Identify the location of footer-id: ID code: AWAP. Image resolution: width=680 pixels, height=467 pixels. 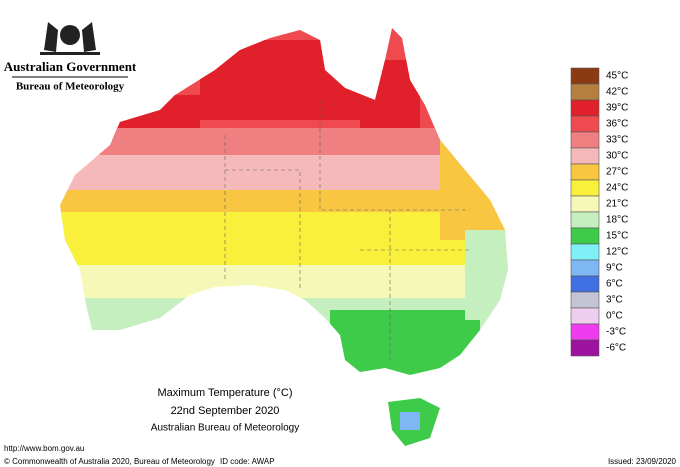
(247, 461).